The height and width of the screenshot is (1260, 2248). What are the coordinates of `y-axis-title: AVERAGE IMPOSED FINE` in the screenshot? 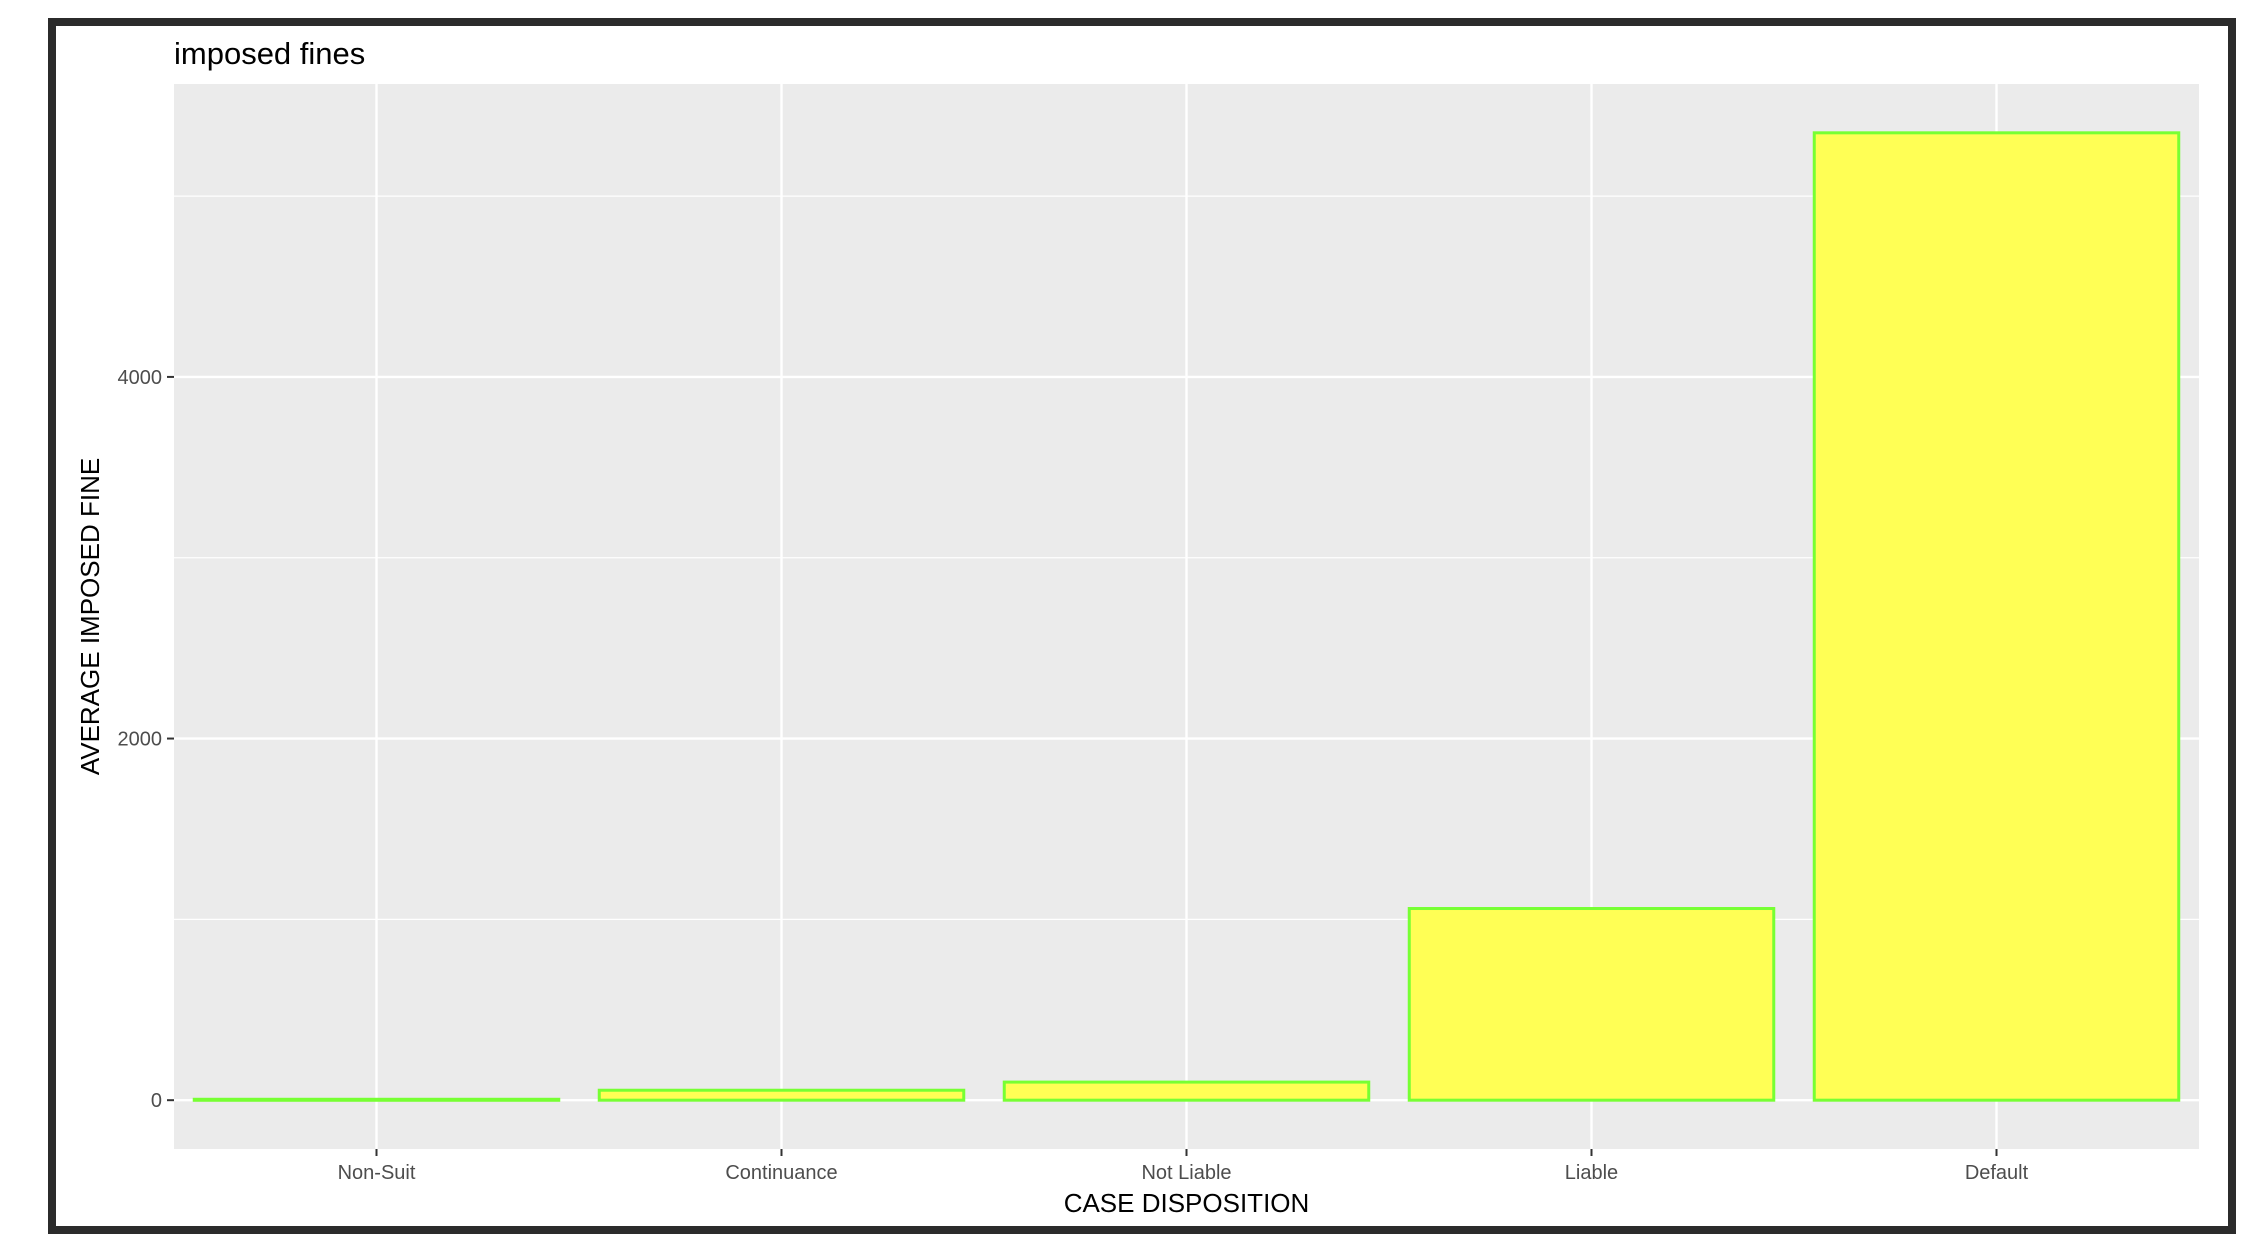 It's located at (90, 616).